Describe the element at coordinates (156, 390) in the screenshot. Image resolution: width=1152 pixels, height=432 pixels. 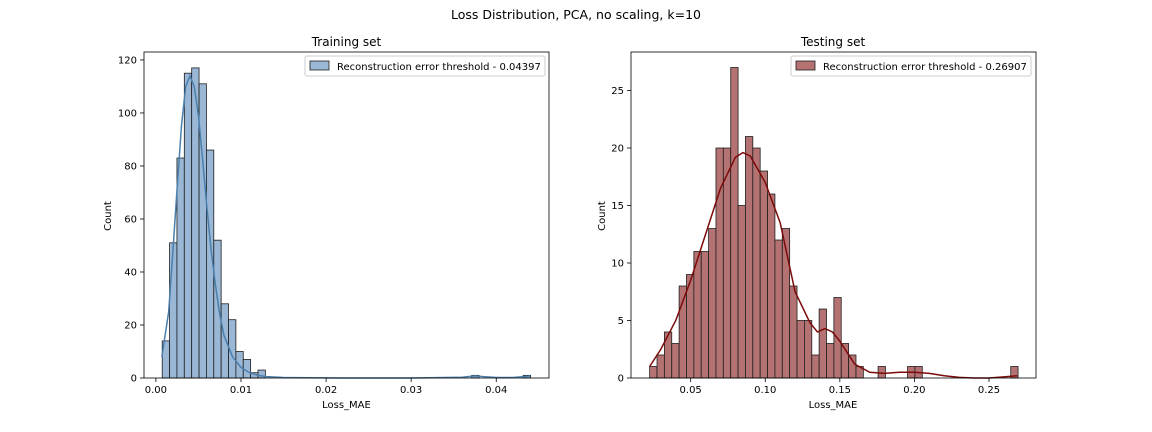
I see `x-tick-label: 0.00` at that location.